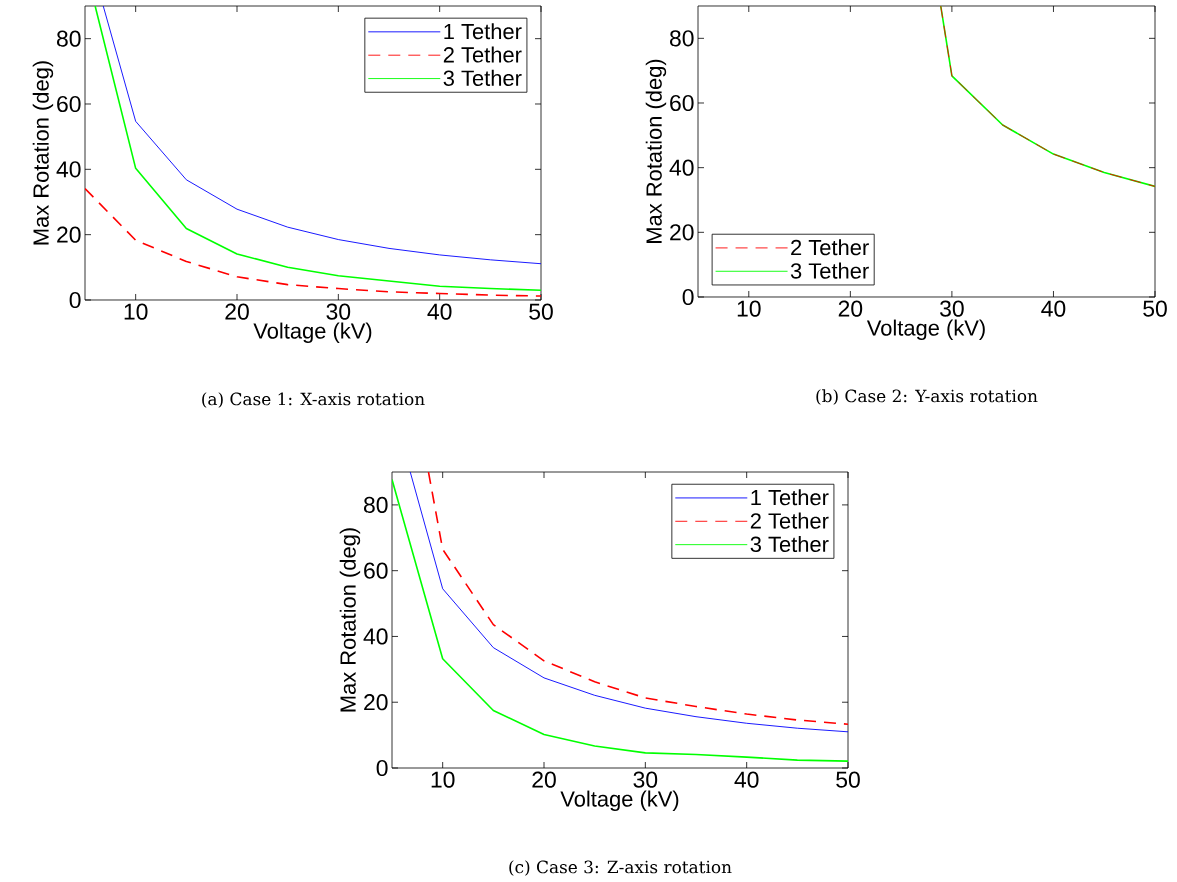 Image resolution: width=1177 pixels, height=882 pixels. Describe the element at coordinates (313, 400) in the screenshot. I see `text: (a) Case 1: X-axis rotation` at that location.